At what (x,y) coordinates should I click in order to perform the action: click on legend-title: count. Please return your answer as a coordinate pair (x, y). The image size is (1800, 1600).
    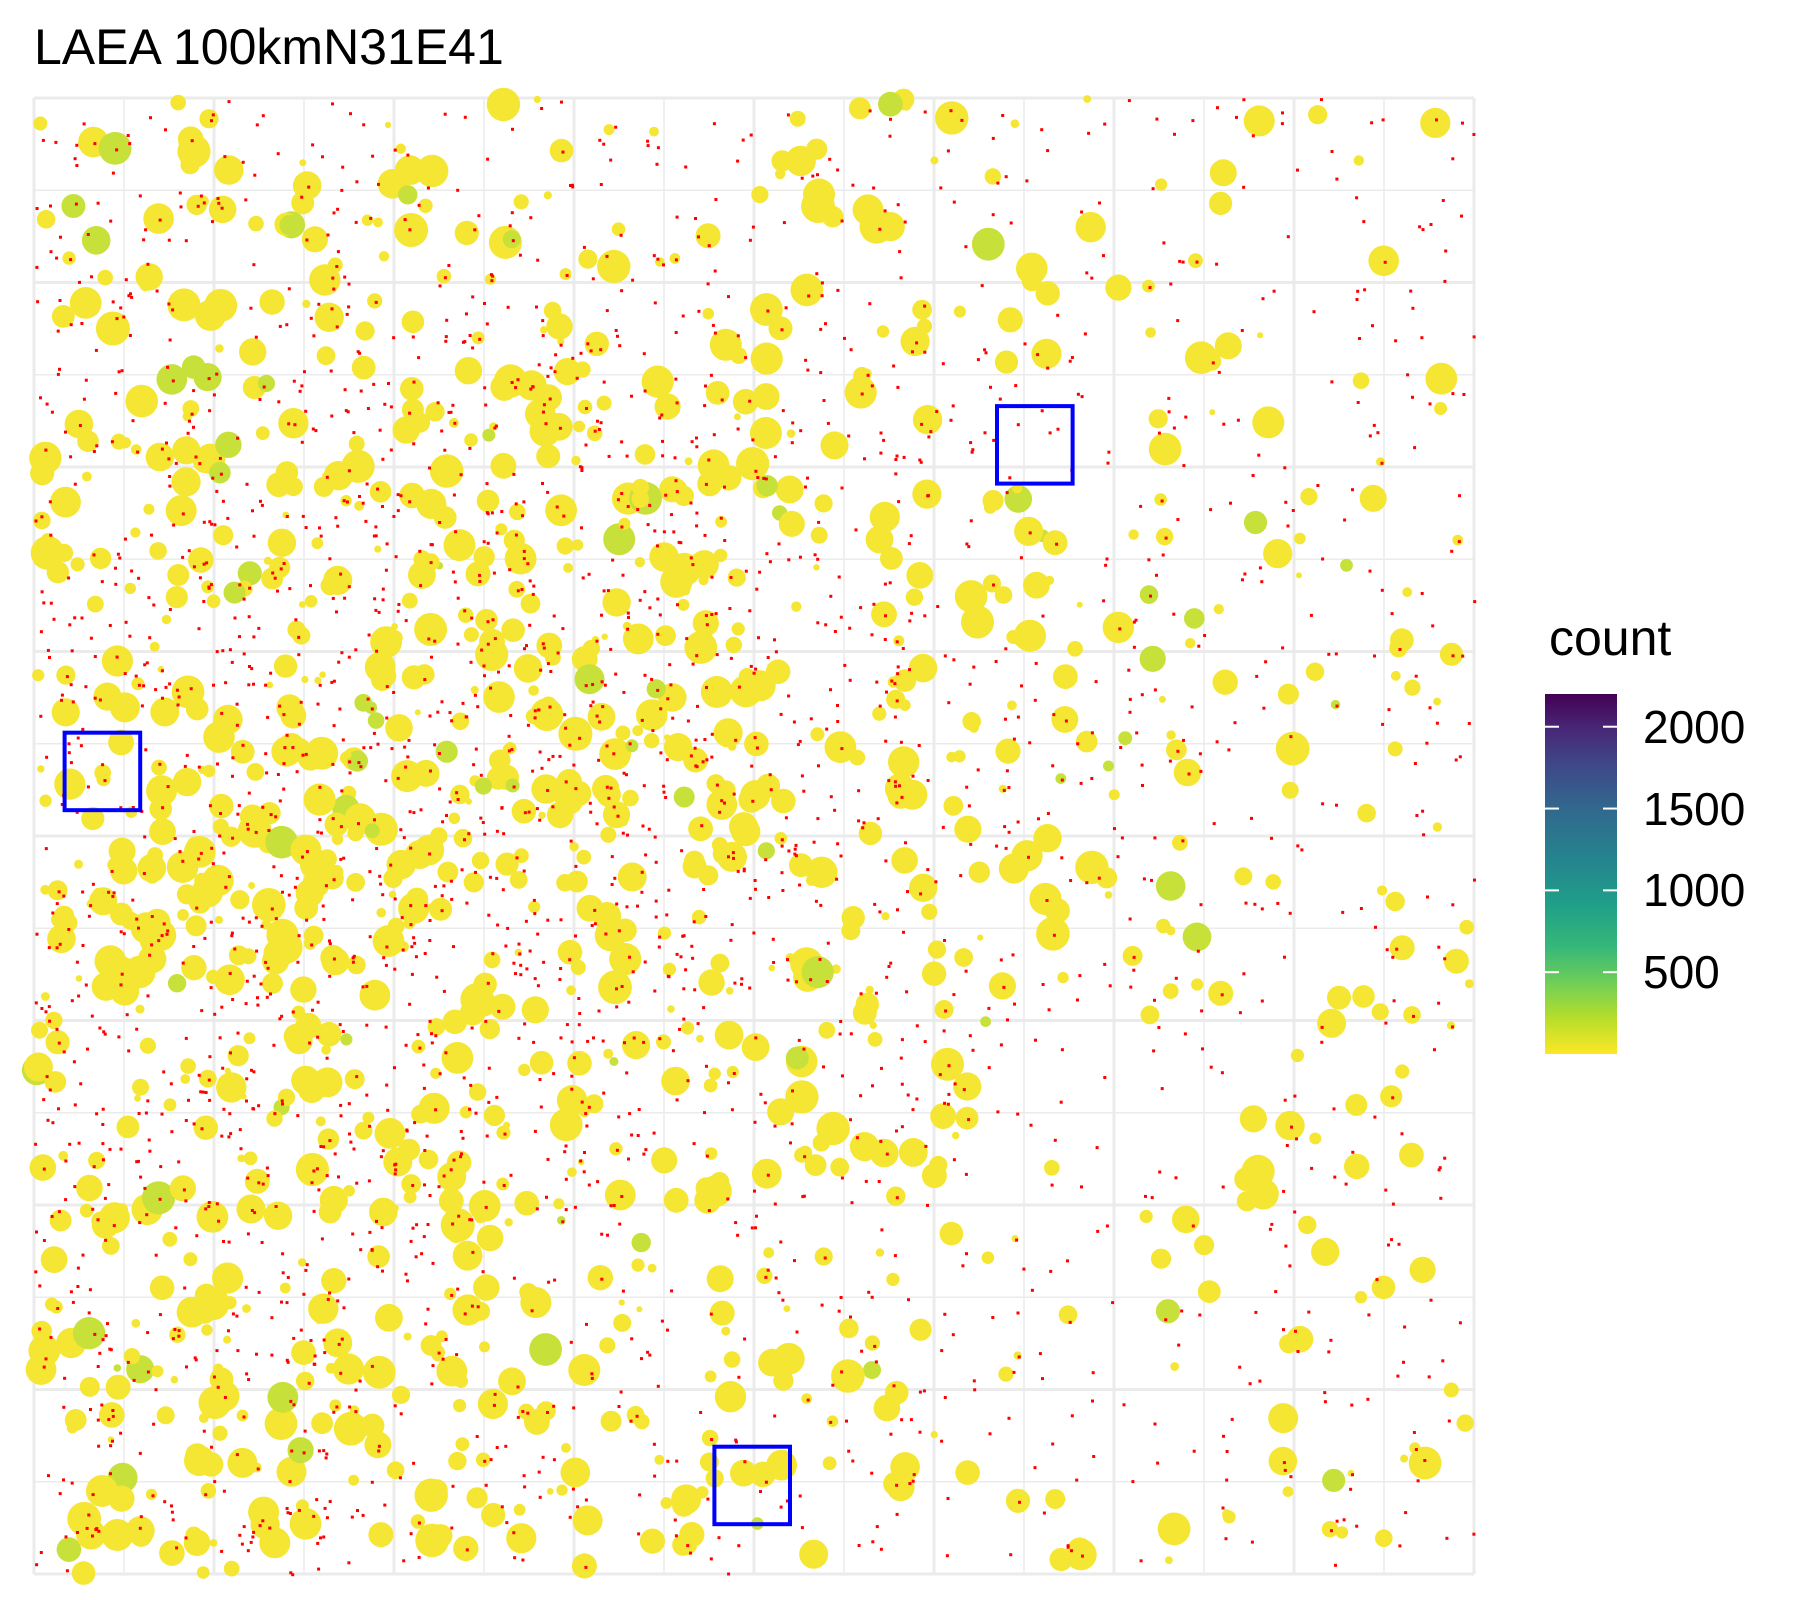
    Looking at the image, I should click on (1610, 638).